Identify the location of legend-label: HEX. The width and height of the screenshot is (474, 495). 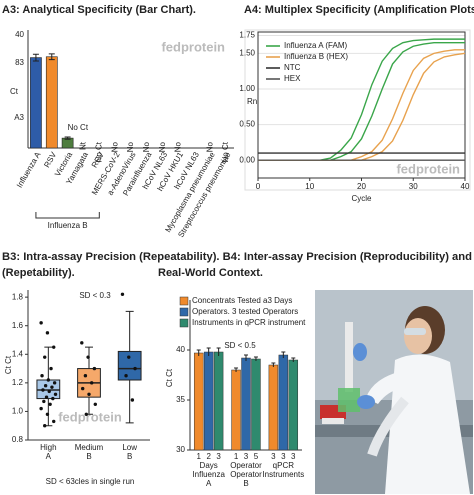
(292, 78).